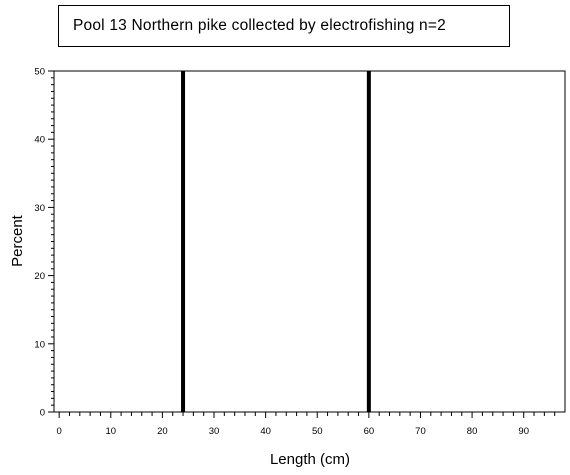 Image resolution: width=570 pixels, height=475 pixels. I want to click on y-axis: 0 10 20 30 40 50, so click(44, 243).